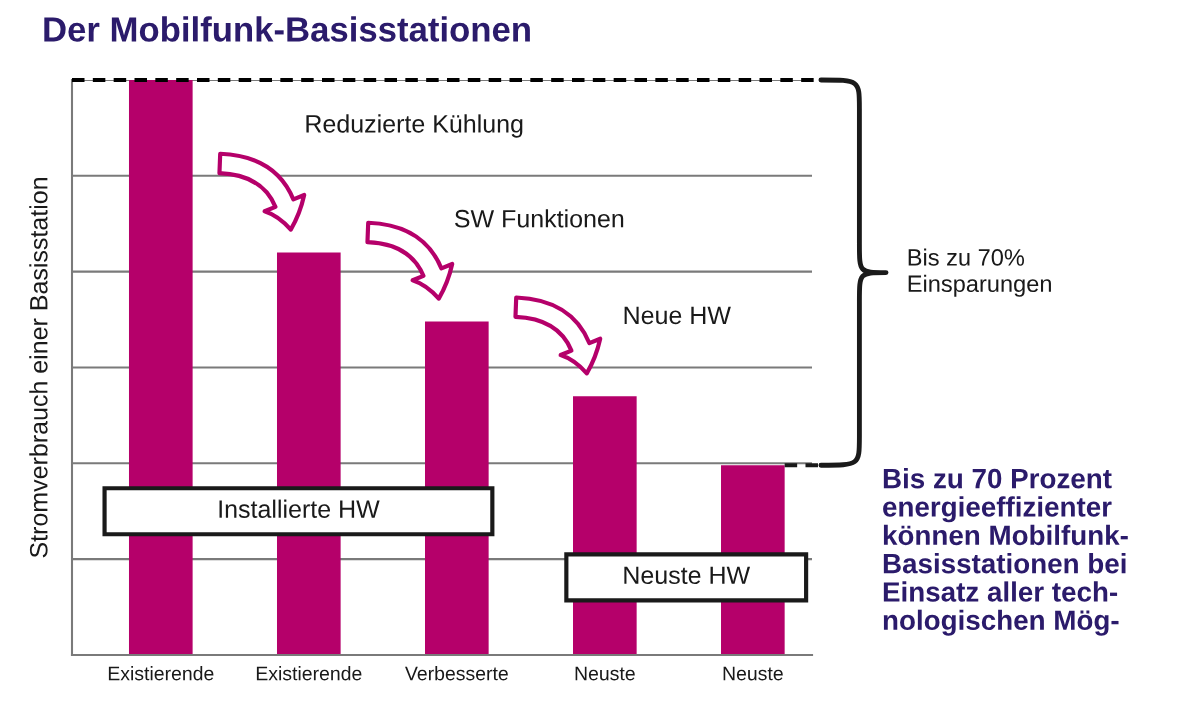  I want to click on x-tick-label: Verbesserte, so click(456, 673).